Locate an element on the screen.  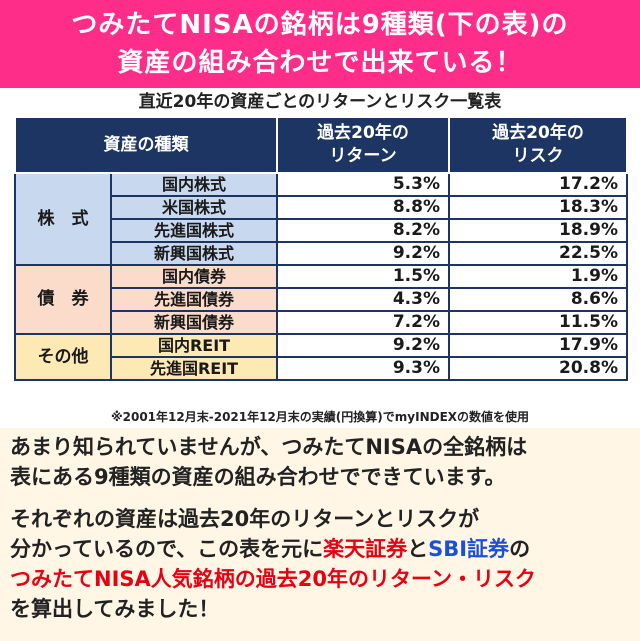
risk-value: 22.5% is located at coordinates (538, 253).